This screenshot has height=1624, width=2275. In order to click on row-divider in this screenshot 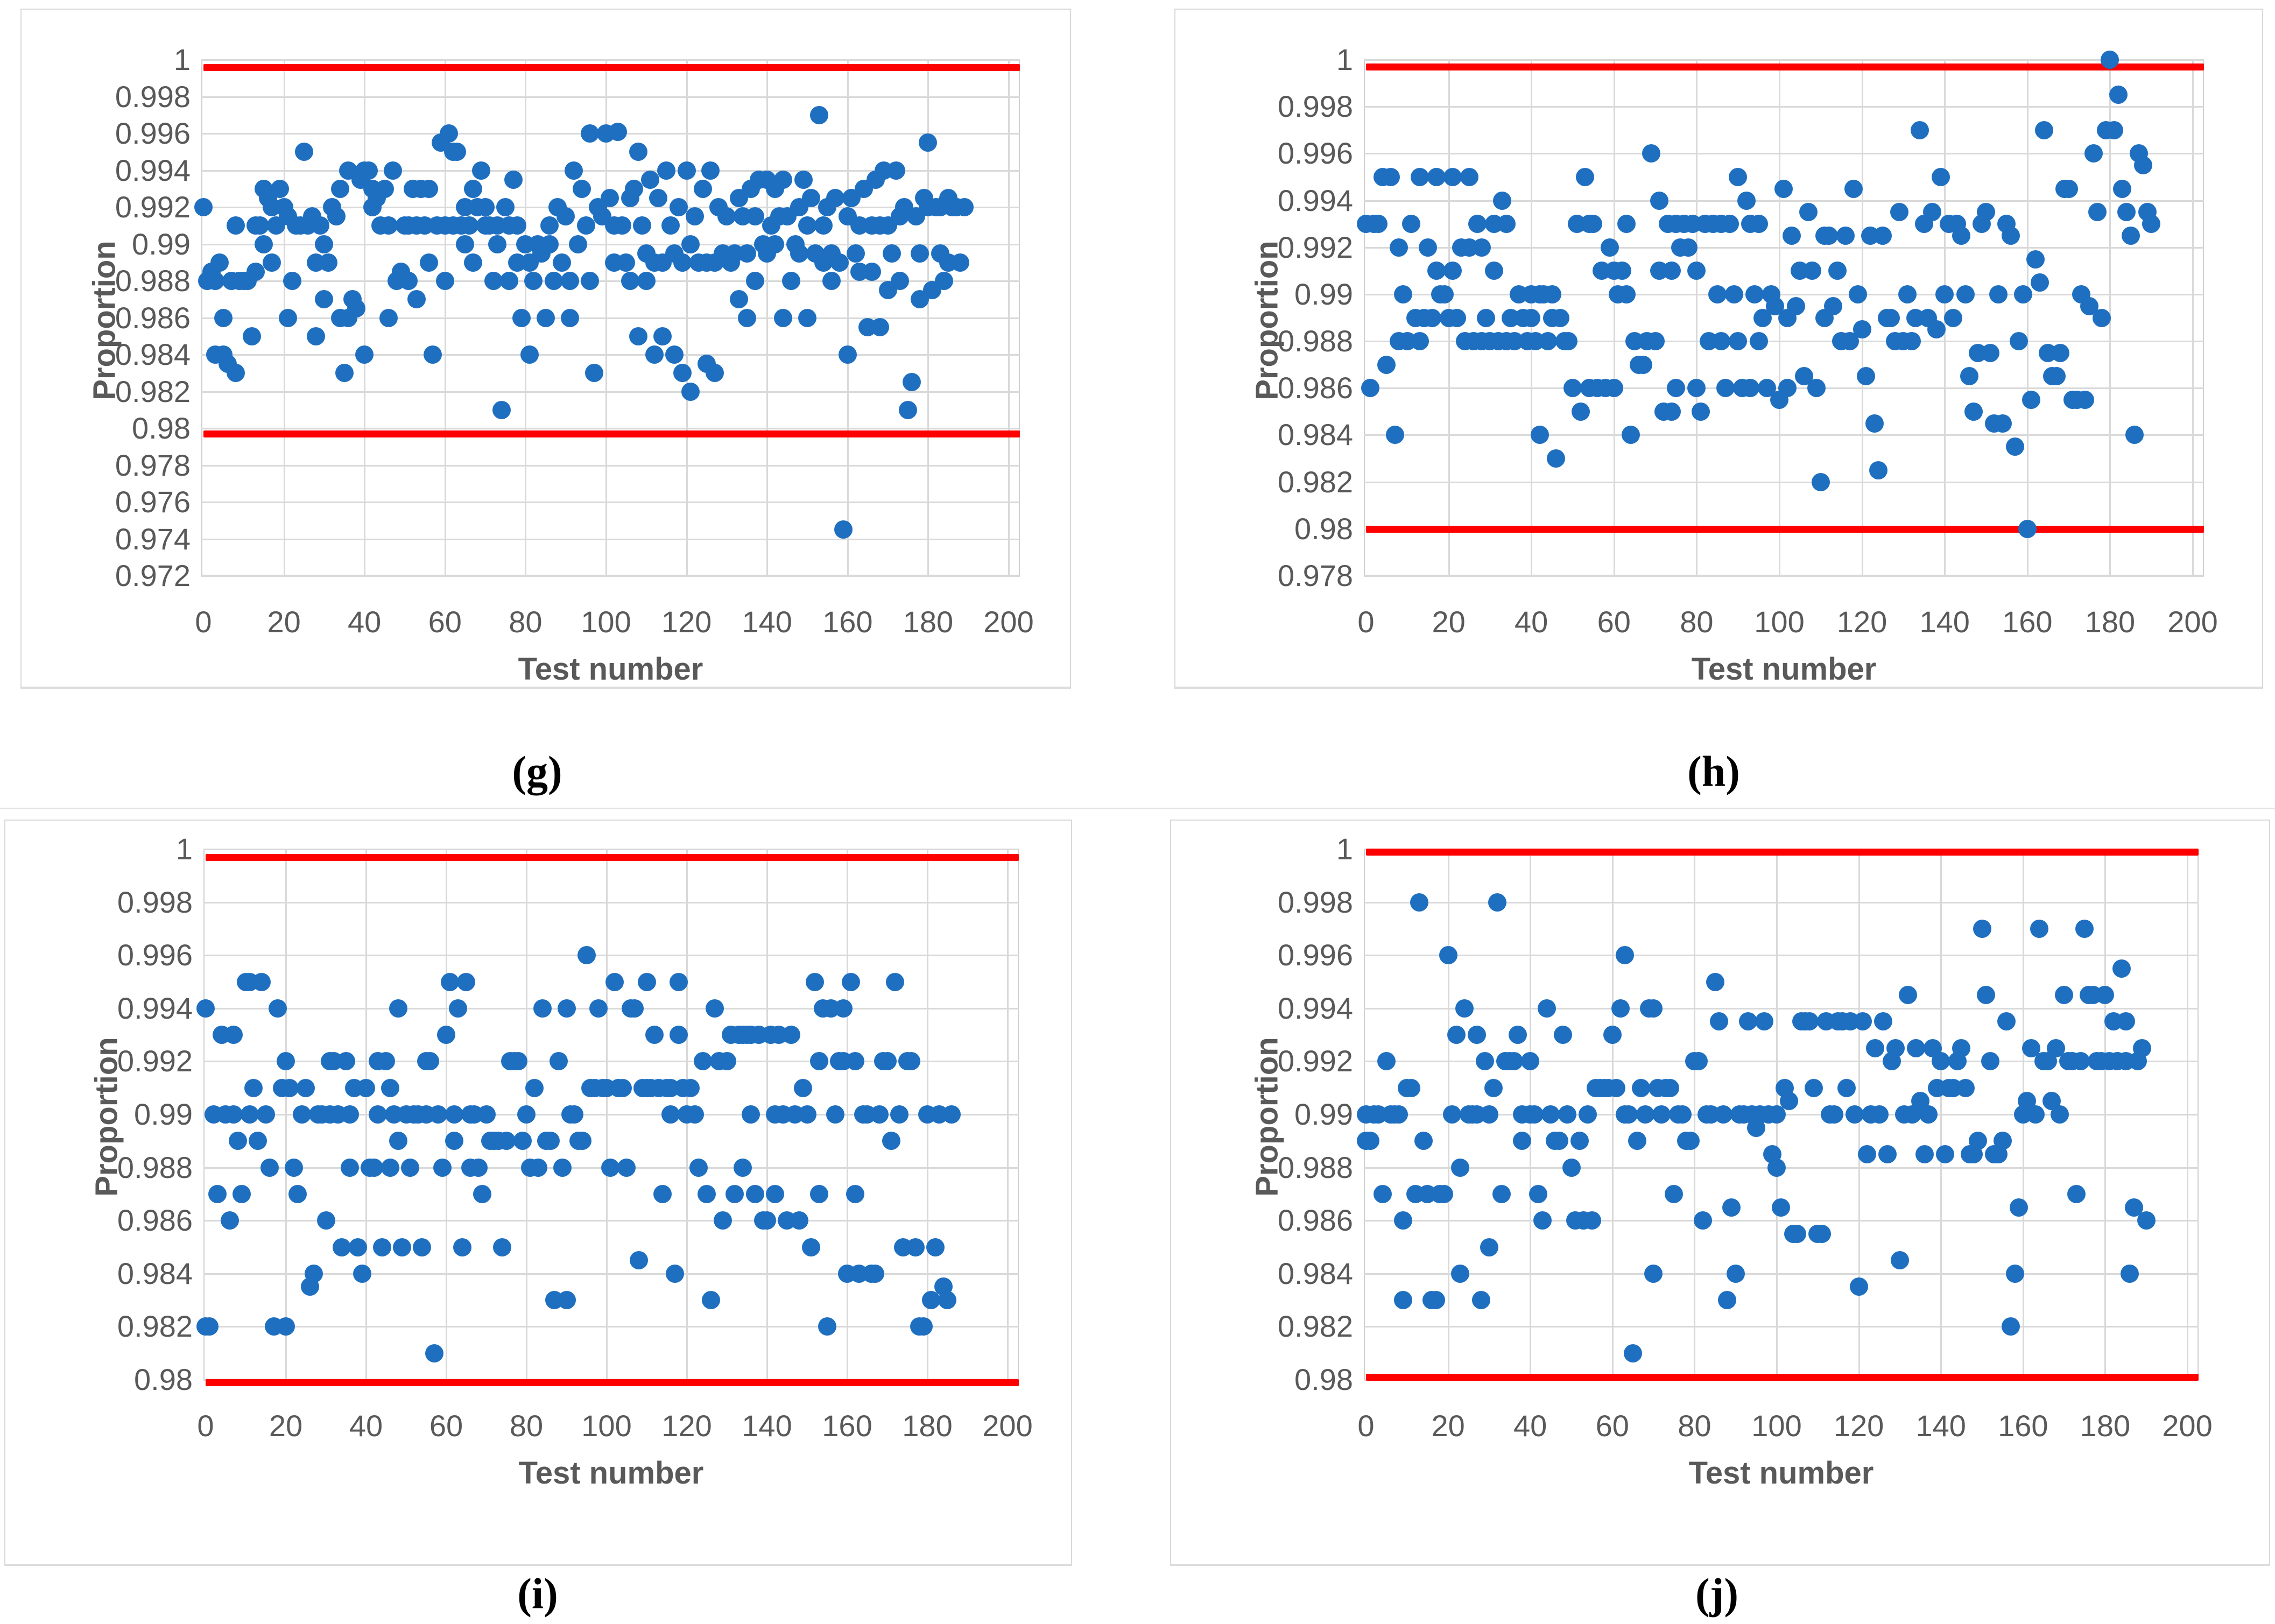, I will do `click(1137, 808)`.